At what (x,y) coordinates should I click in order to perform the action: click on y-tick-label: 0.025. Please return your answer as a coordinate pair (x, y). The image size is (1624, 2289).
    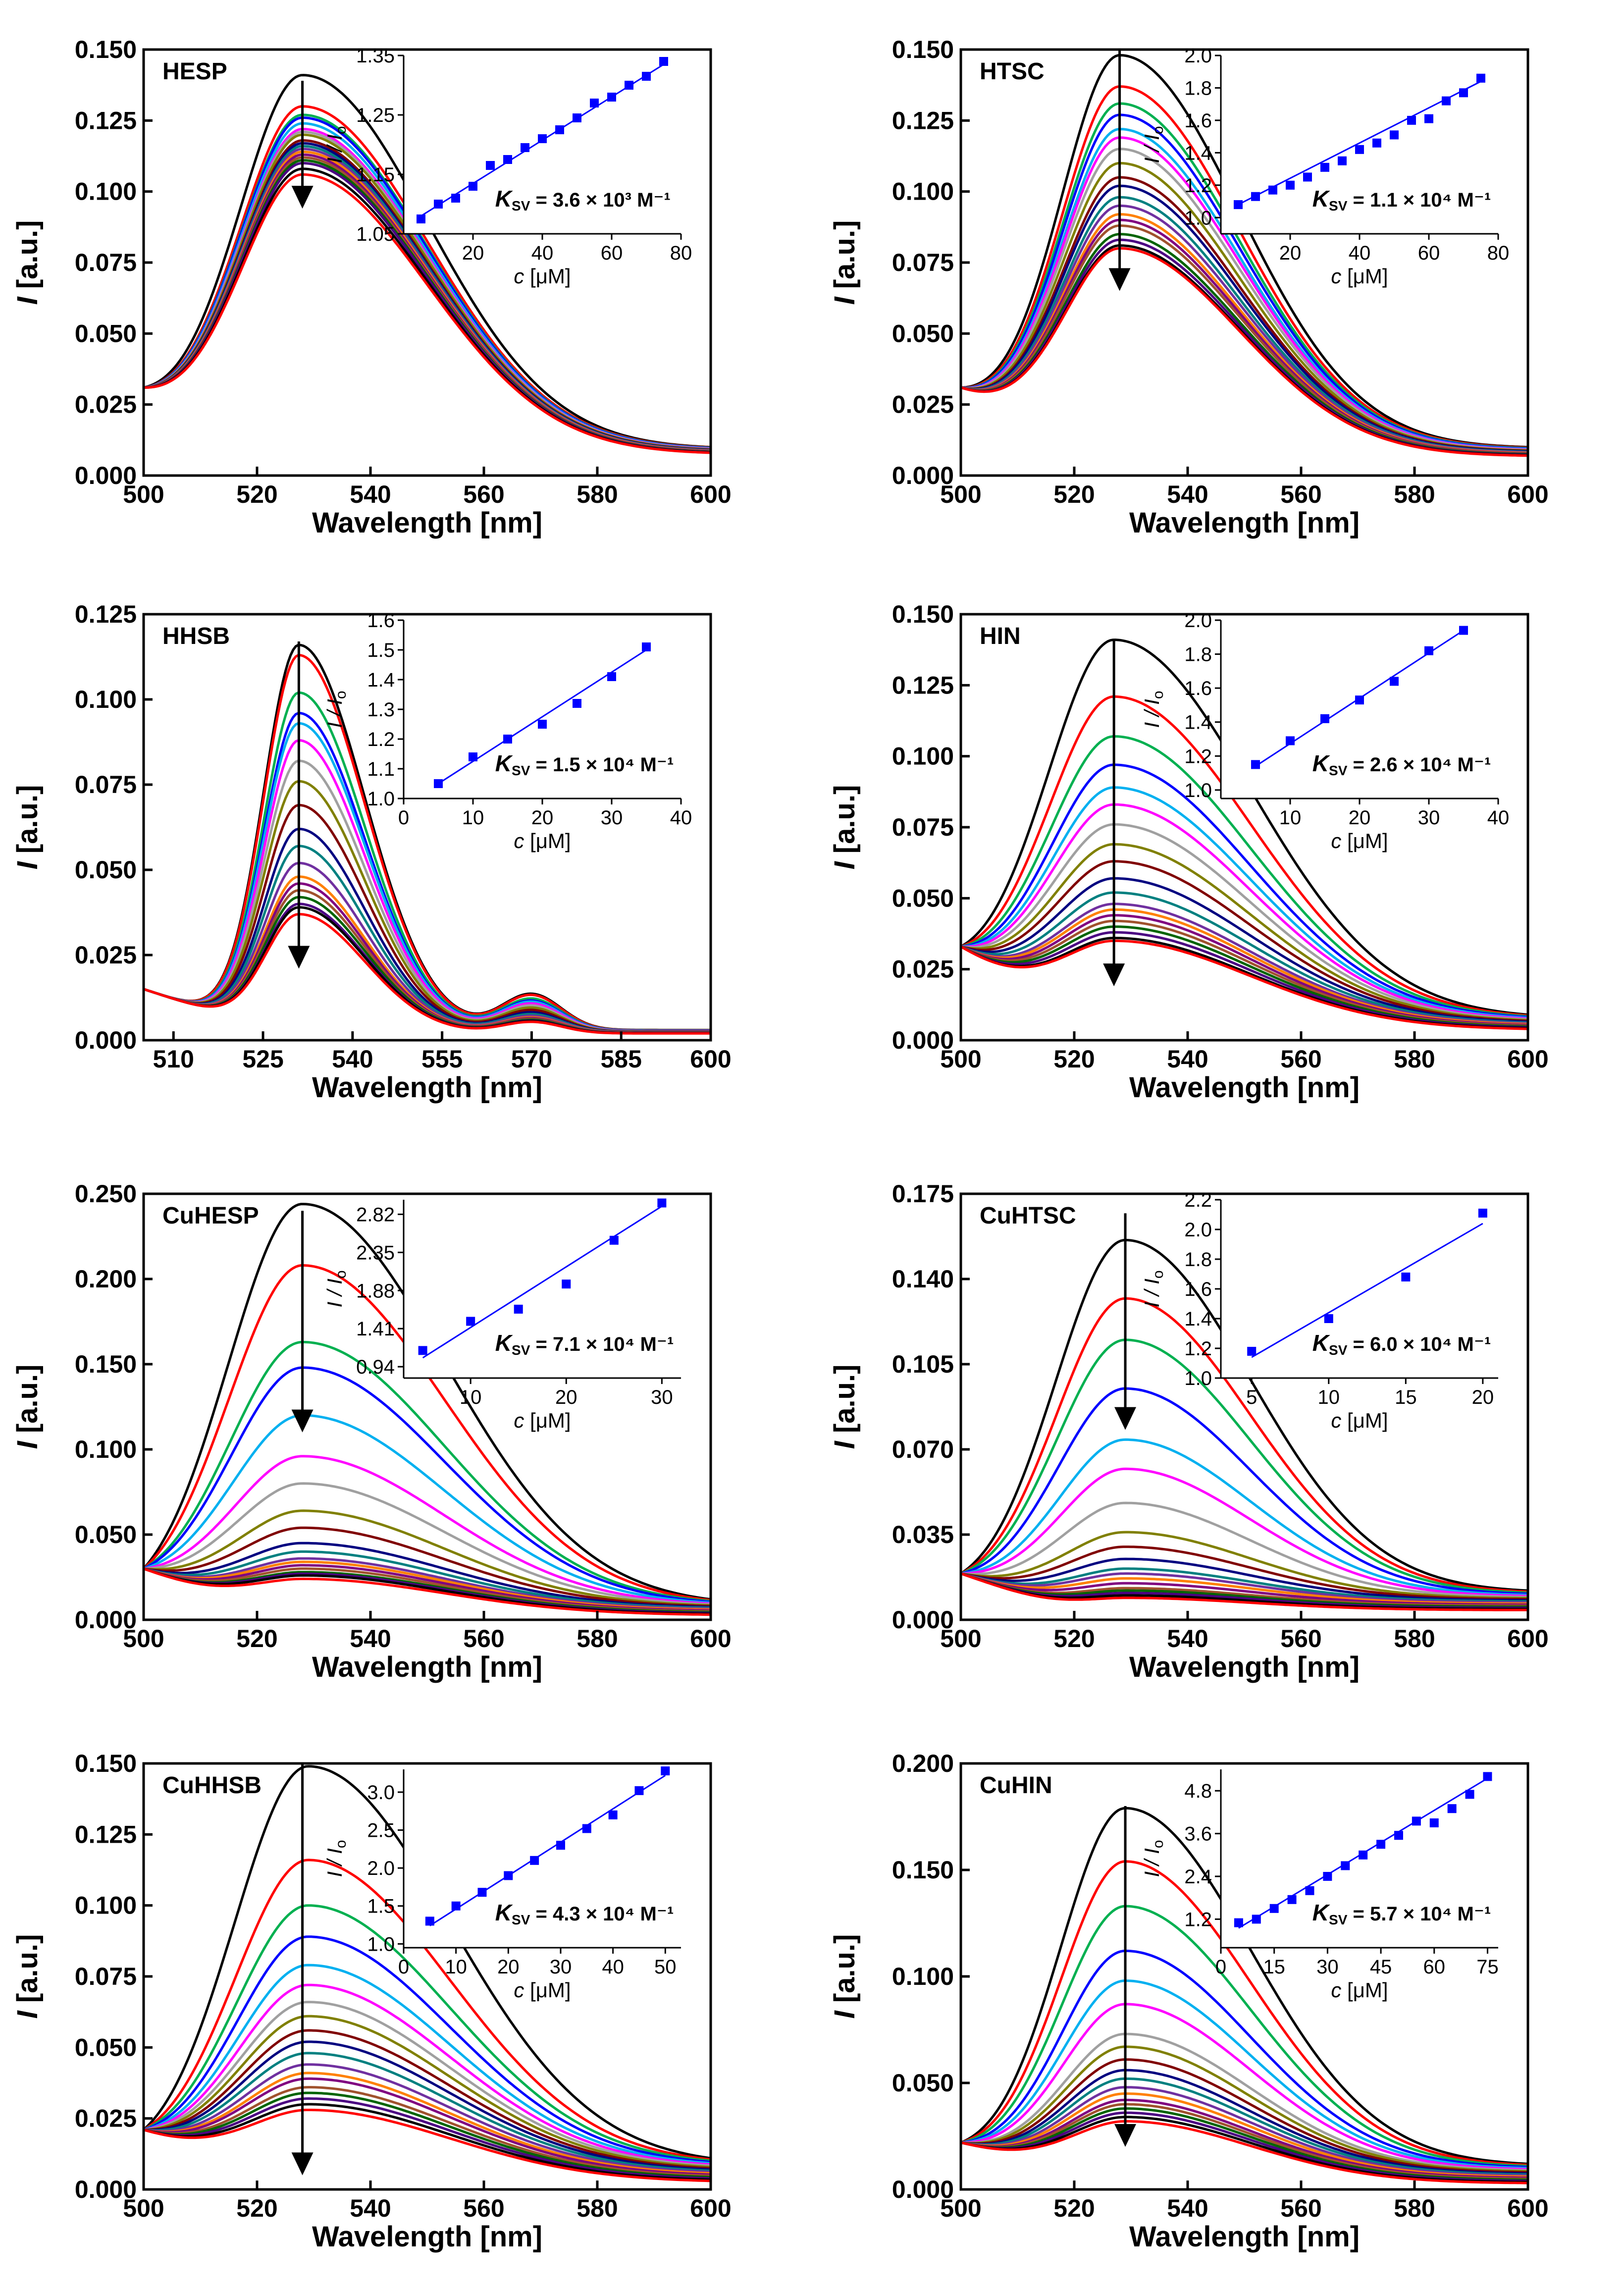
    Looking at the image, I should click on (106, 2118).